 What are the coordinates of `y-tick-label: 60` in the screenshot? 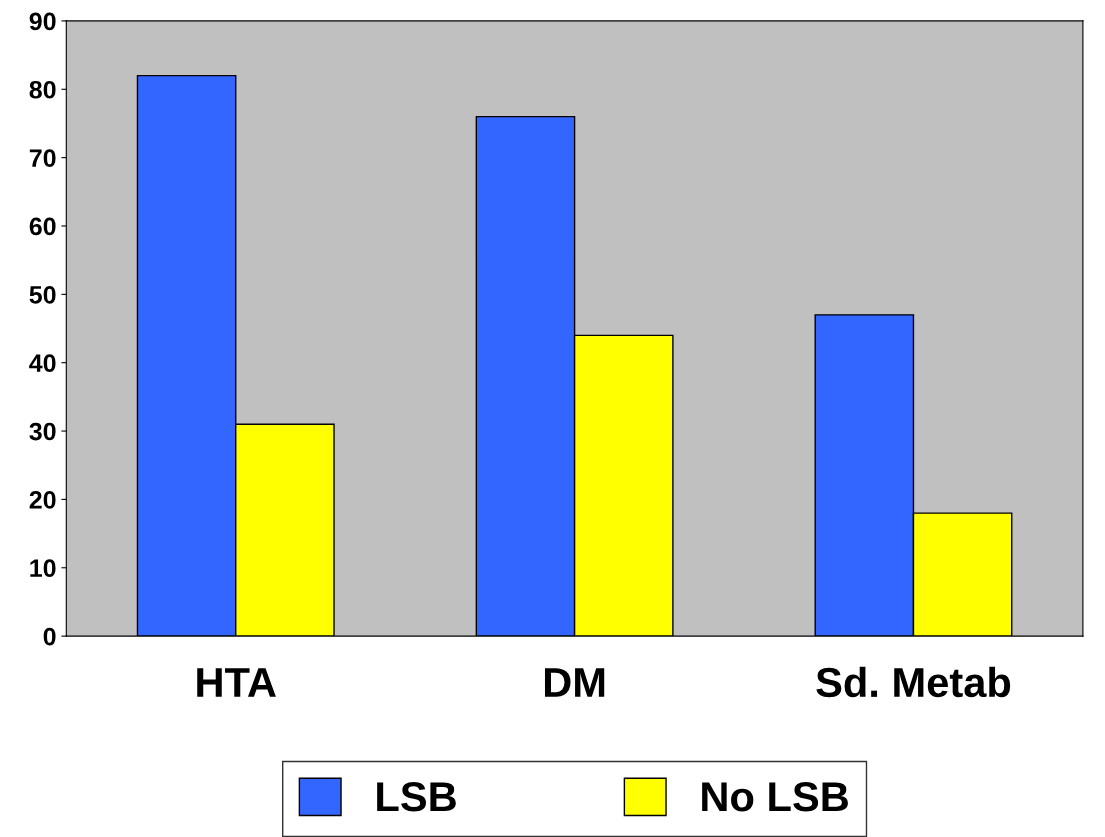 It's located at (42, 226).